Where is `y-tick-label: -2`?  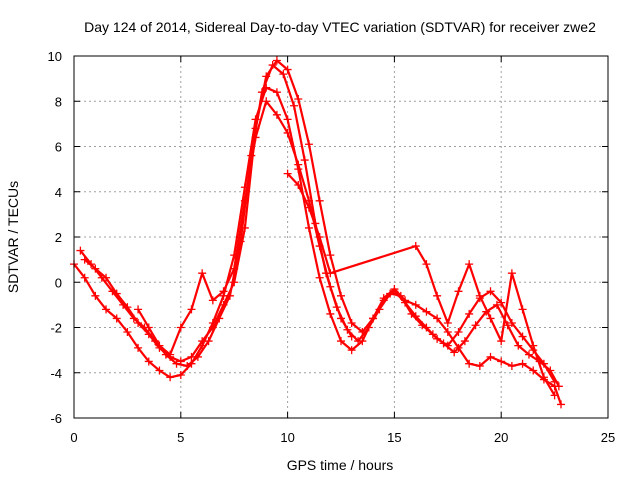 y-tick-label: -2 is located at coordinates (56, 328).